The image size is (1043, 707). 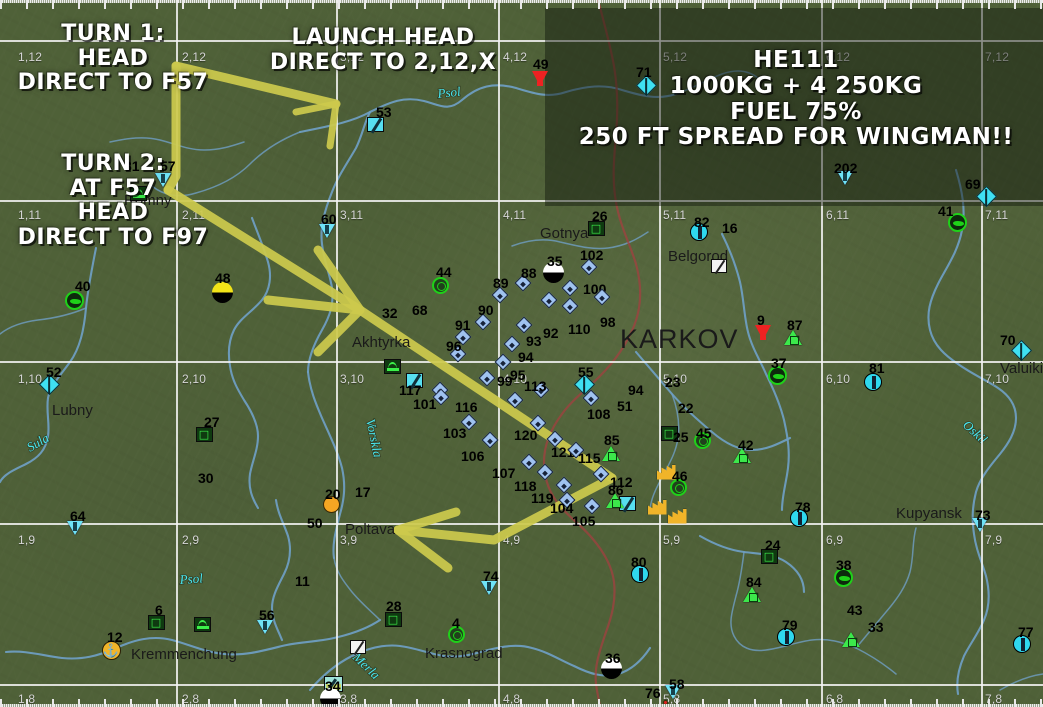 What do you see at coordinates (803, 507) in the screenshot?
I see `marker-number: 78` at bounding box center [803, 507].